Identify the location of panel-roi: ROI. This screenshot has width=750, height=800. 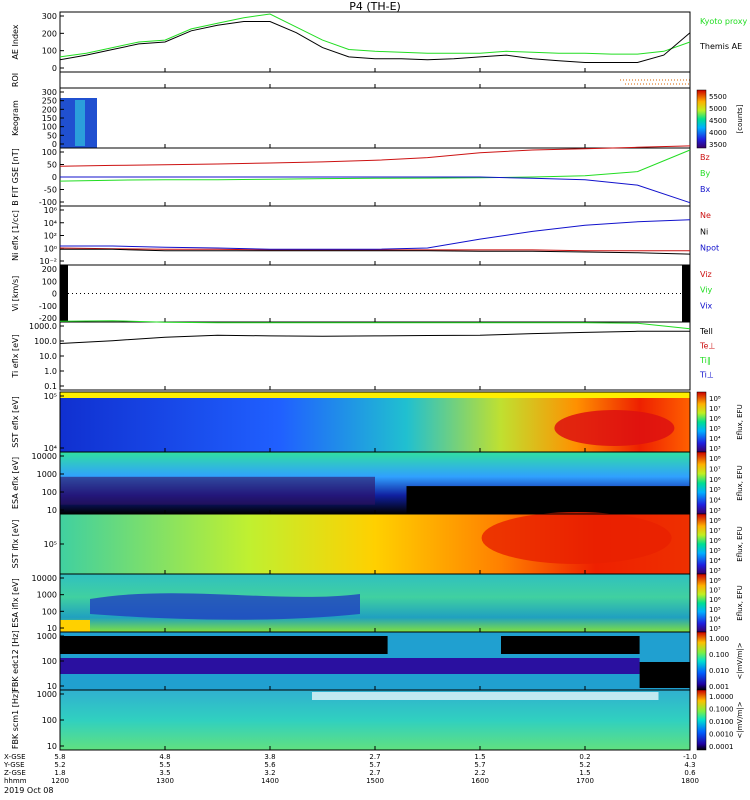
(351, 80).